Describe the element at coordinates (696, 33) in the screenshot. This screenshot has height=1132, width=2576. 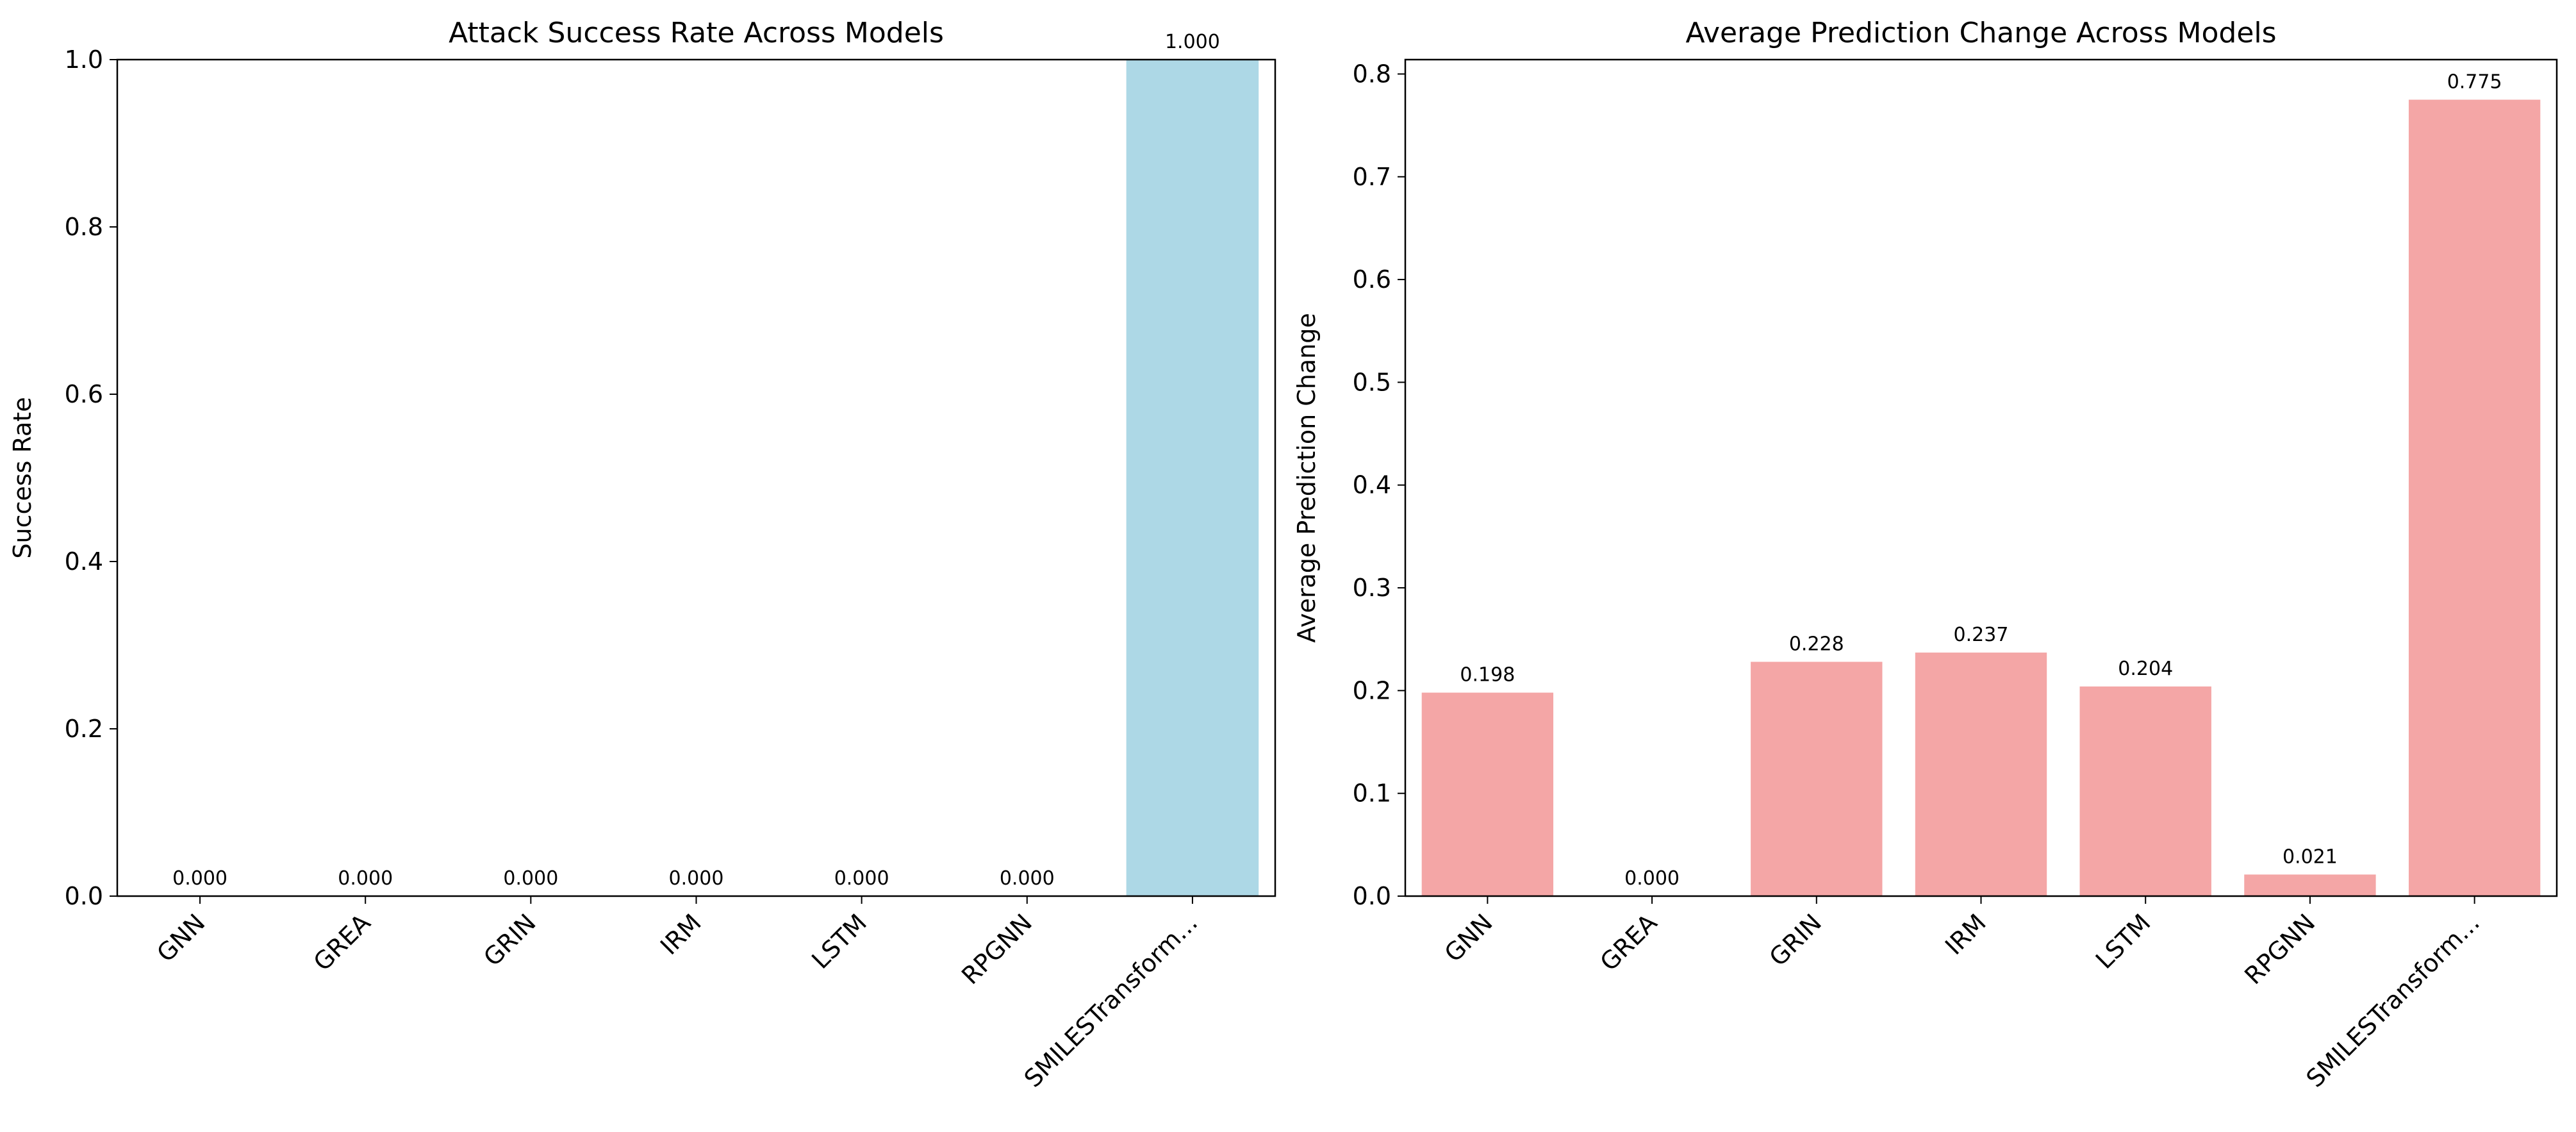
I see `chart-title: Attack Success Rate Across Models` at that location.